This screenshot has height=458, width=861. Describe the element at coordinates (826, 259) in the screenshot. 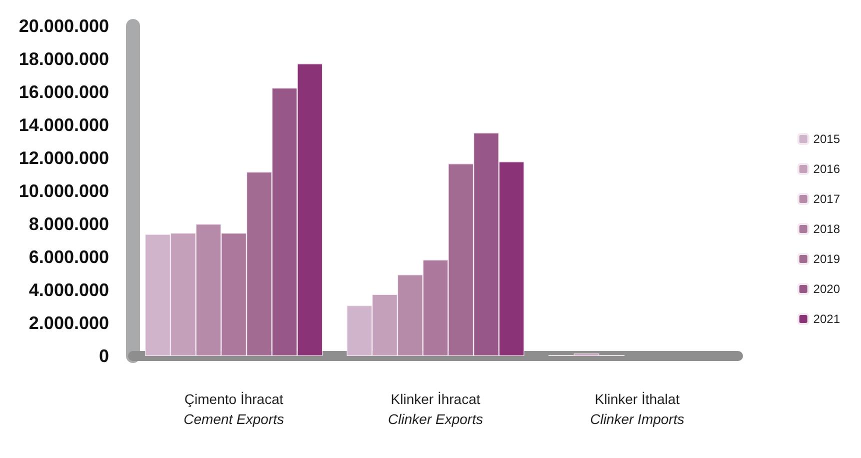

I see `legend-label: 2019` at that location.